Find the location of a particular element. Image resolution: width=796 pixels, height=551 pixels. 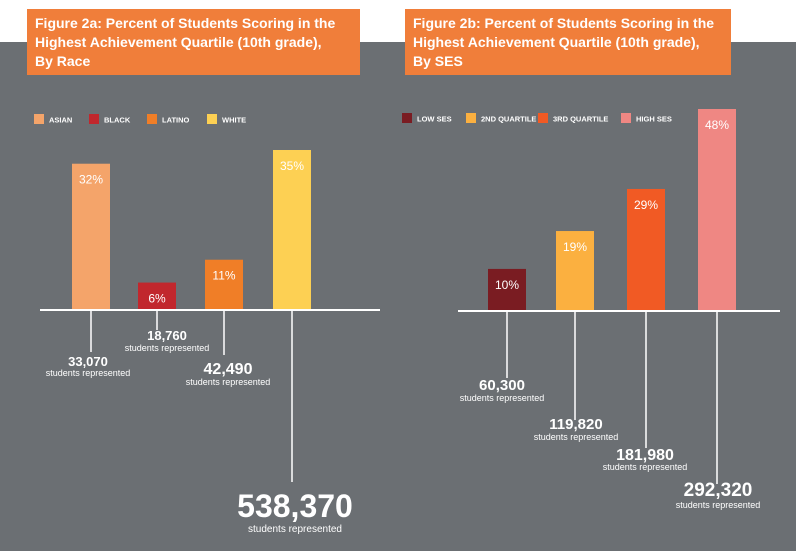

bar-value-label-ses-2: 19% is located at coordinates (575, 247).